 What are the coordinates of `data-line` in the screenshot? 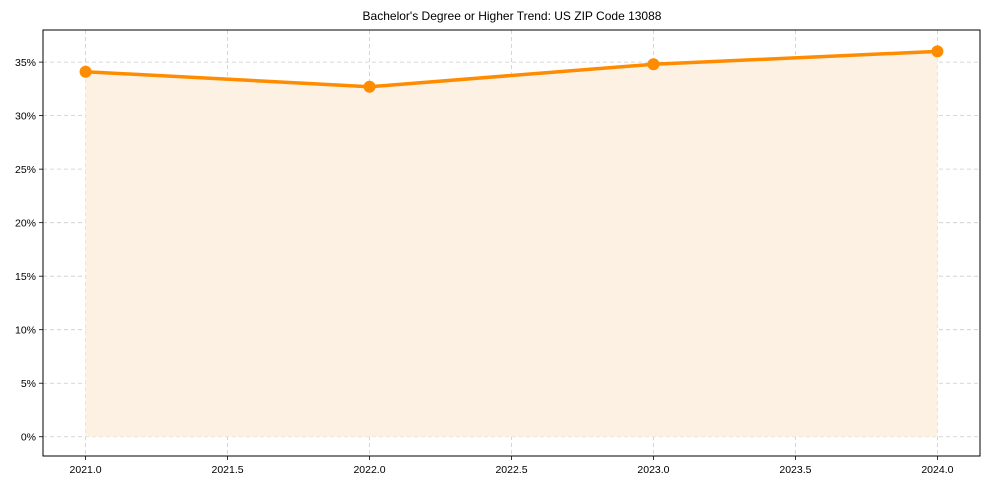 It's located at (511, 69).